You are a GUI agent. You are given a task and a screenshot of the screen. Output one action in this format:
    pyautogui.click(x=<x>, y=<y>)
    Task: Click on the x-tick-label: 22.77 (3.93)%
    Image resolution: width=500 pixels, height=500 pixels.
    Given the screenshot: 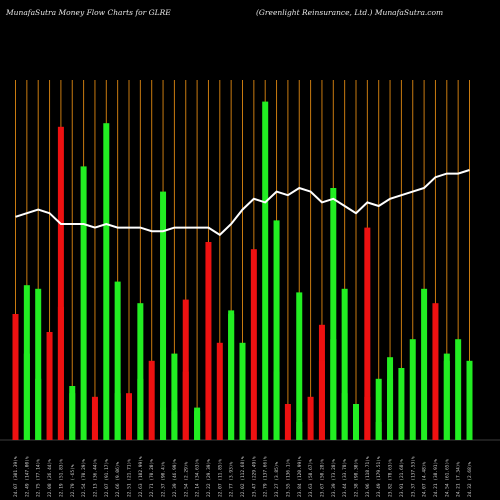 What is the action you would take?
    pyautogui.click(x=232, y=479)
    